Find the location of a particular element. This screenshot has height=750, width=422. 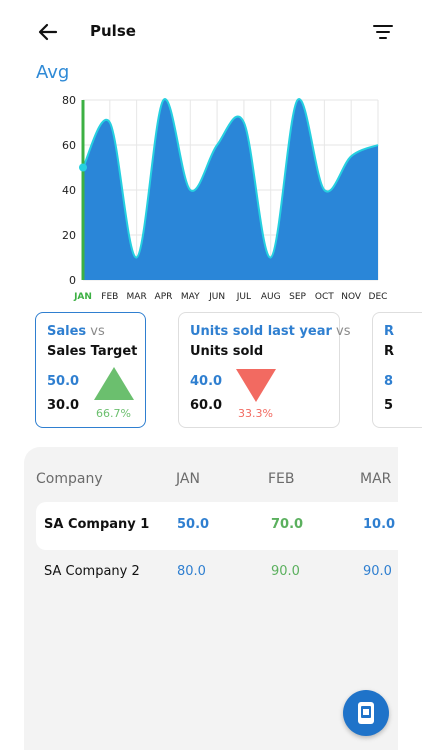

cell-feb: 70.0 is located at coordinates (287, 524).